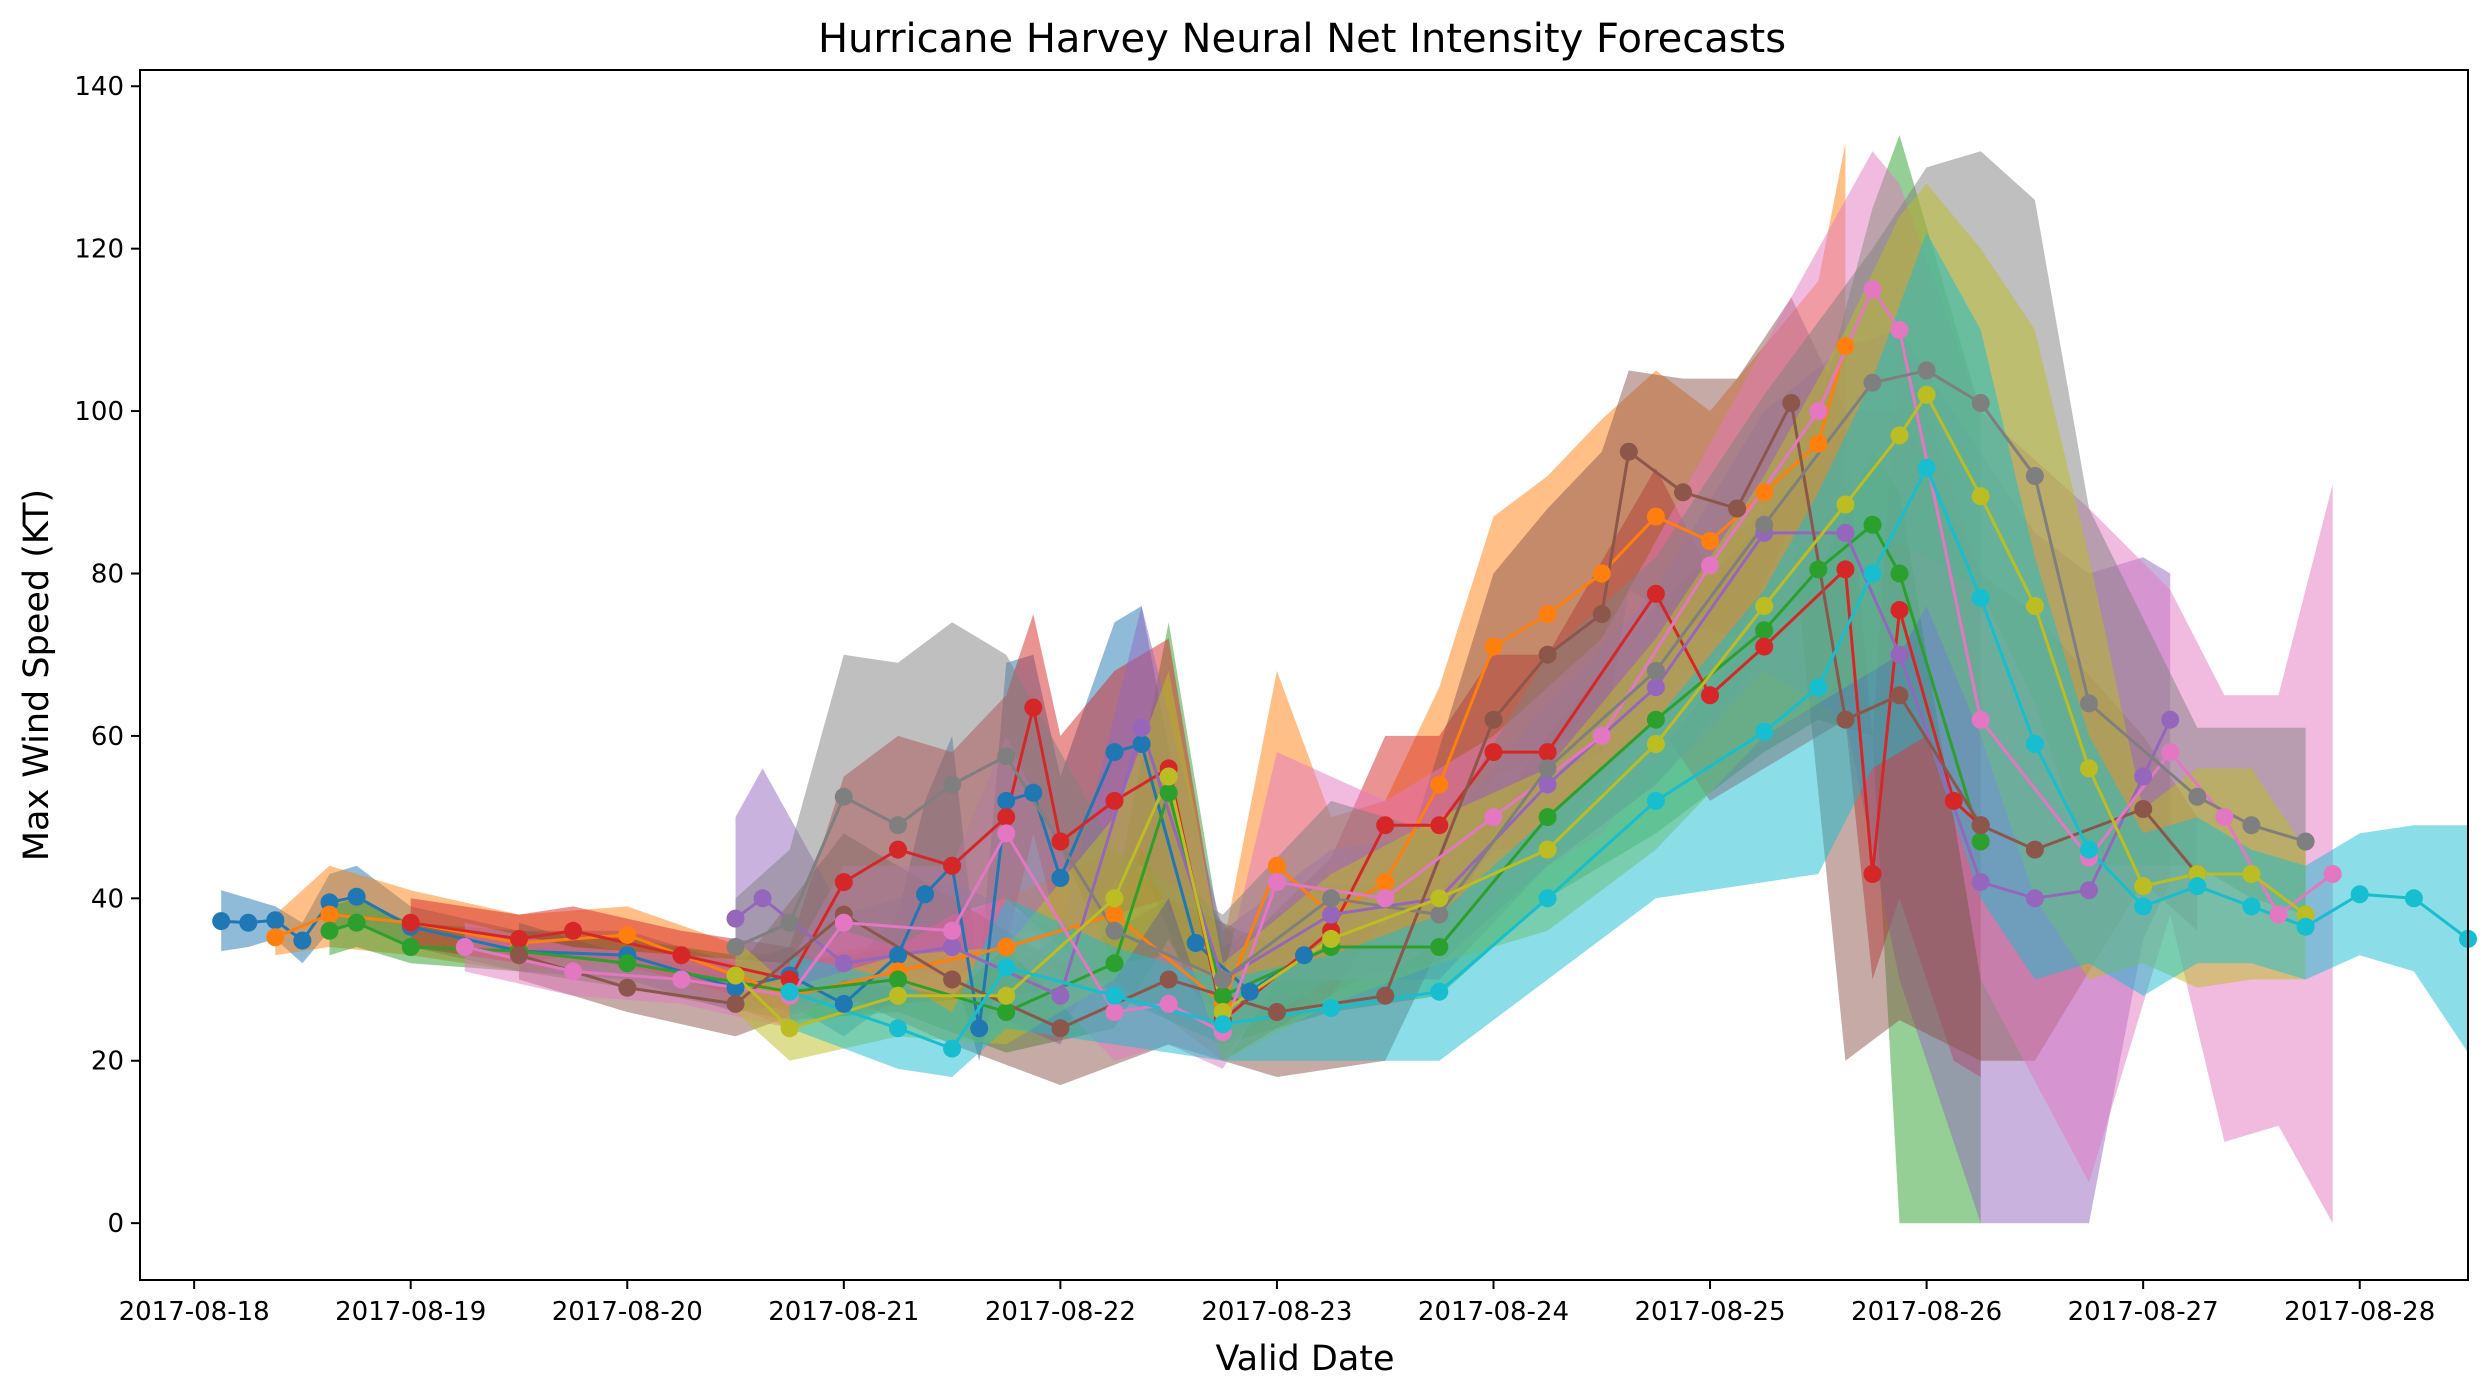 This screenshot has width=2489, height=1395. Describe the element at coordinates (107, 1062) in the screenshot. I see `y-tick-label-2: 20` at that location.